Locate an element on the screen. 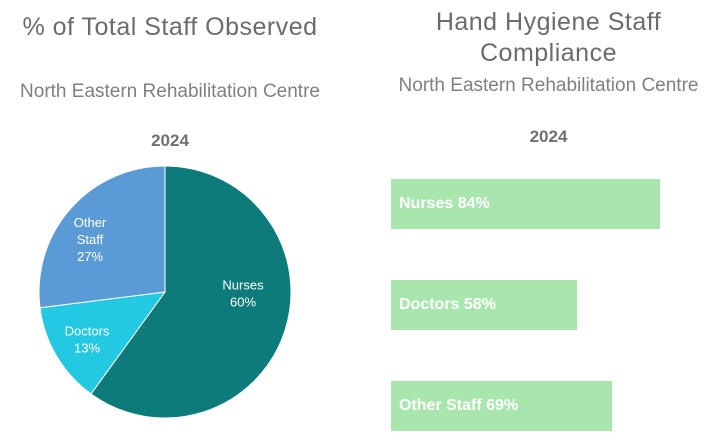 The image size is (717, 441). bar-chart-title: Hand Hygiene Staff Compliance is located at coordinates (548, 37).